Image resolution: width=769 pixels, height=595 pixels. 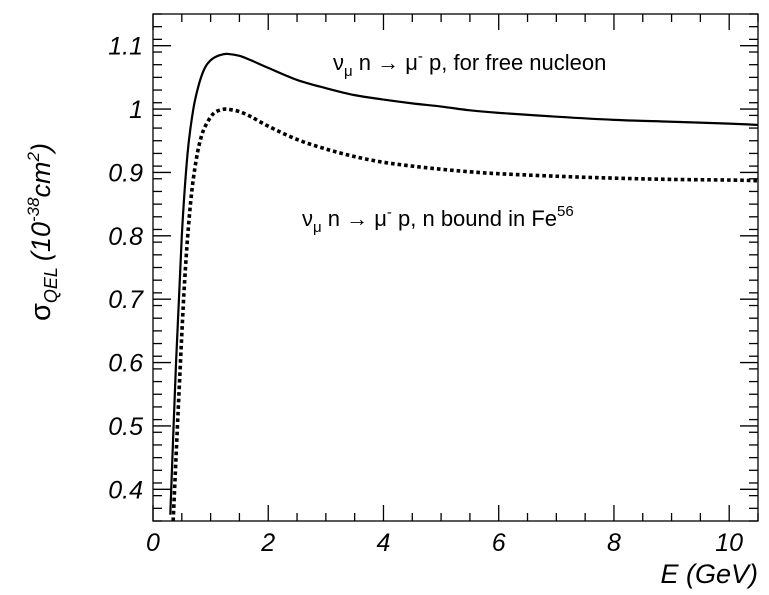 I want to click on annotation-free-nu: ν, so click(x=338, y=62).